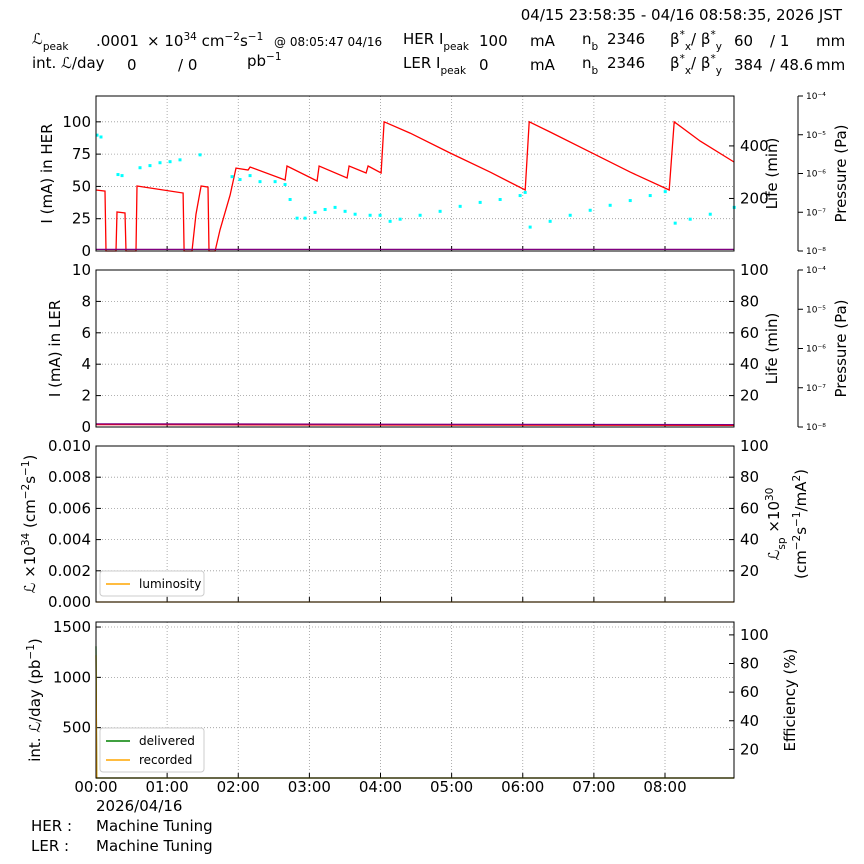 The height and width of the screenshot is (864, 864). I want to click on legend-label: recorded, so click(165, 760).